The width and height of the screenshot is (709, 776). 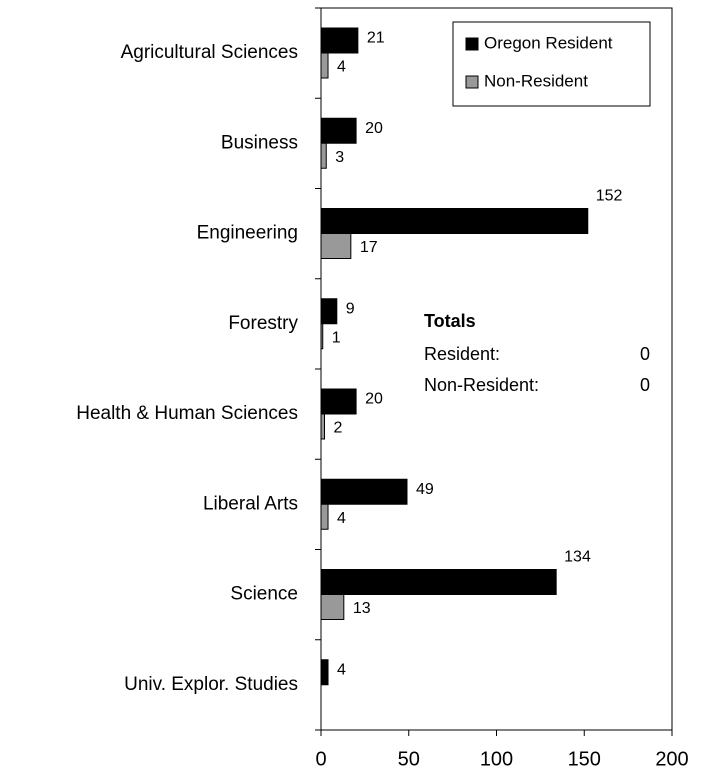 What do you see at coordinates (247, 233) in the screenshot?
I see `y-tick-label: Engineering` at bounding box center [247, 233].